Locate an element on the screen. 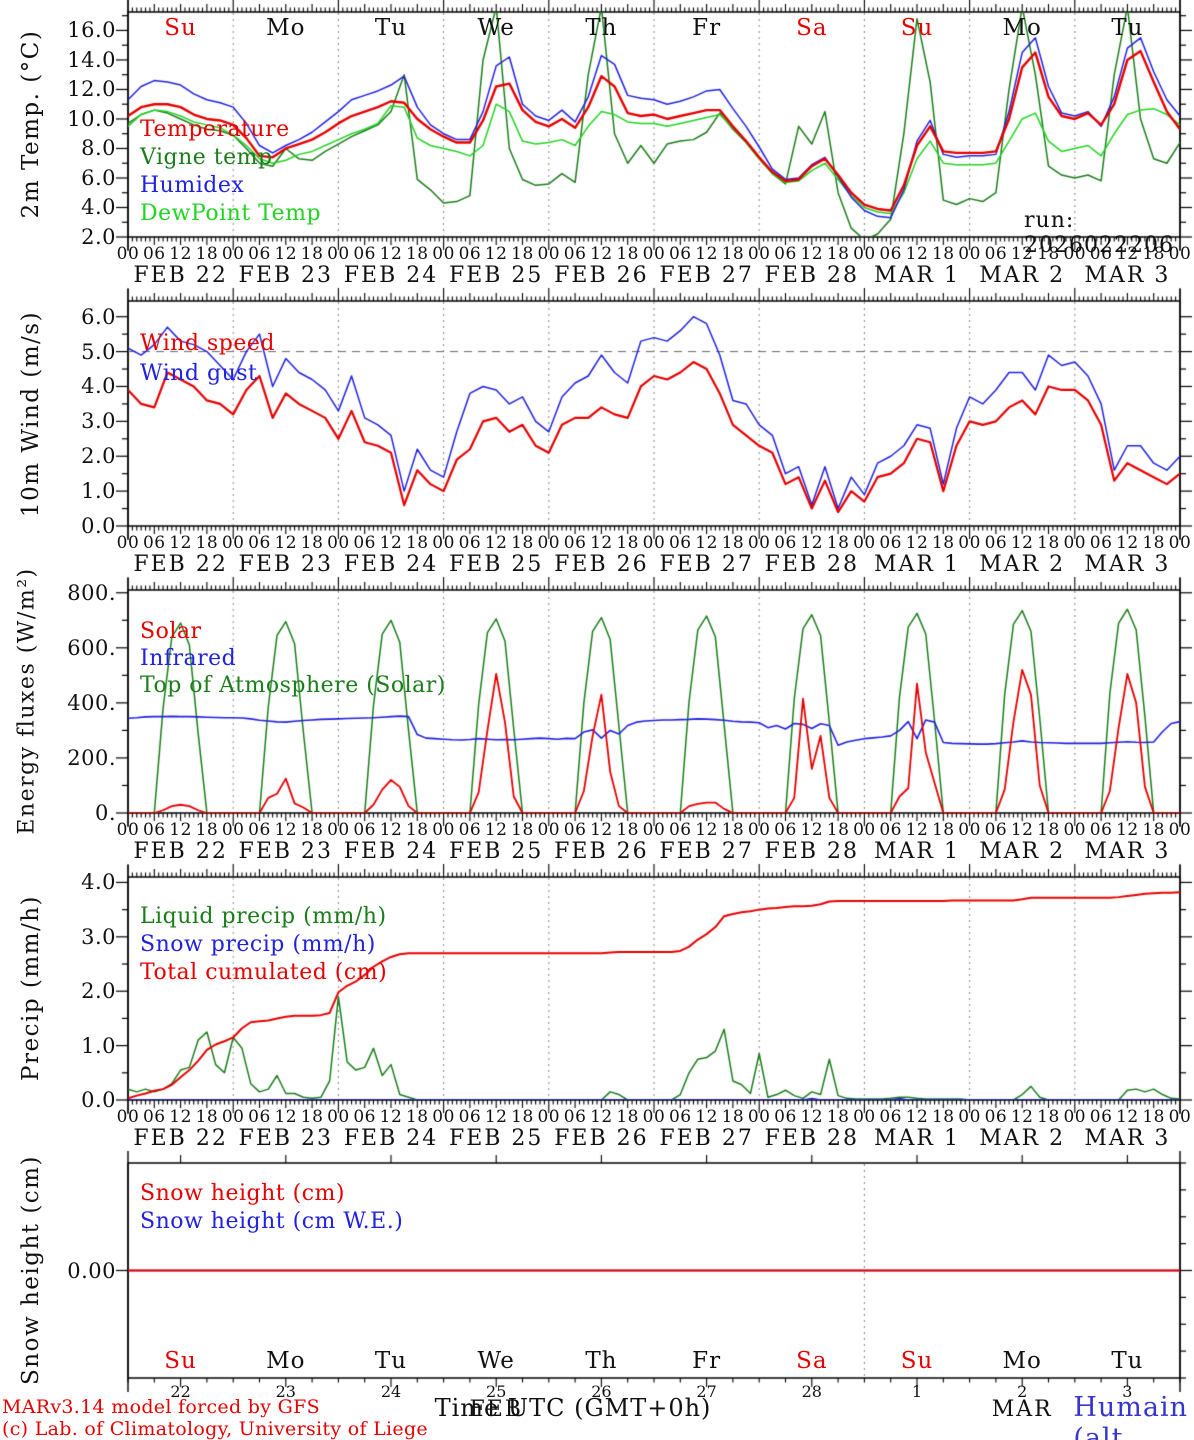  run-label: run: 2026022206 is located at coordinates (1099, 233).